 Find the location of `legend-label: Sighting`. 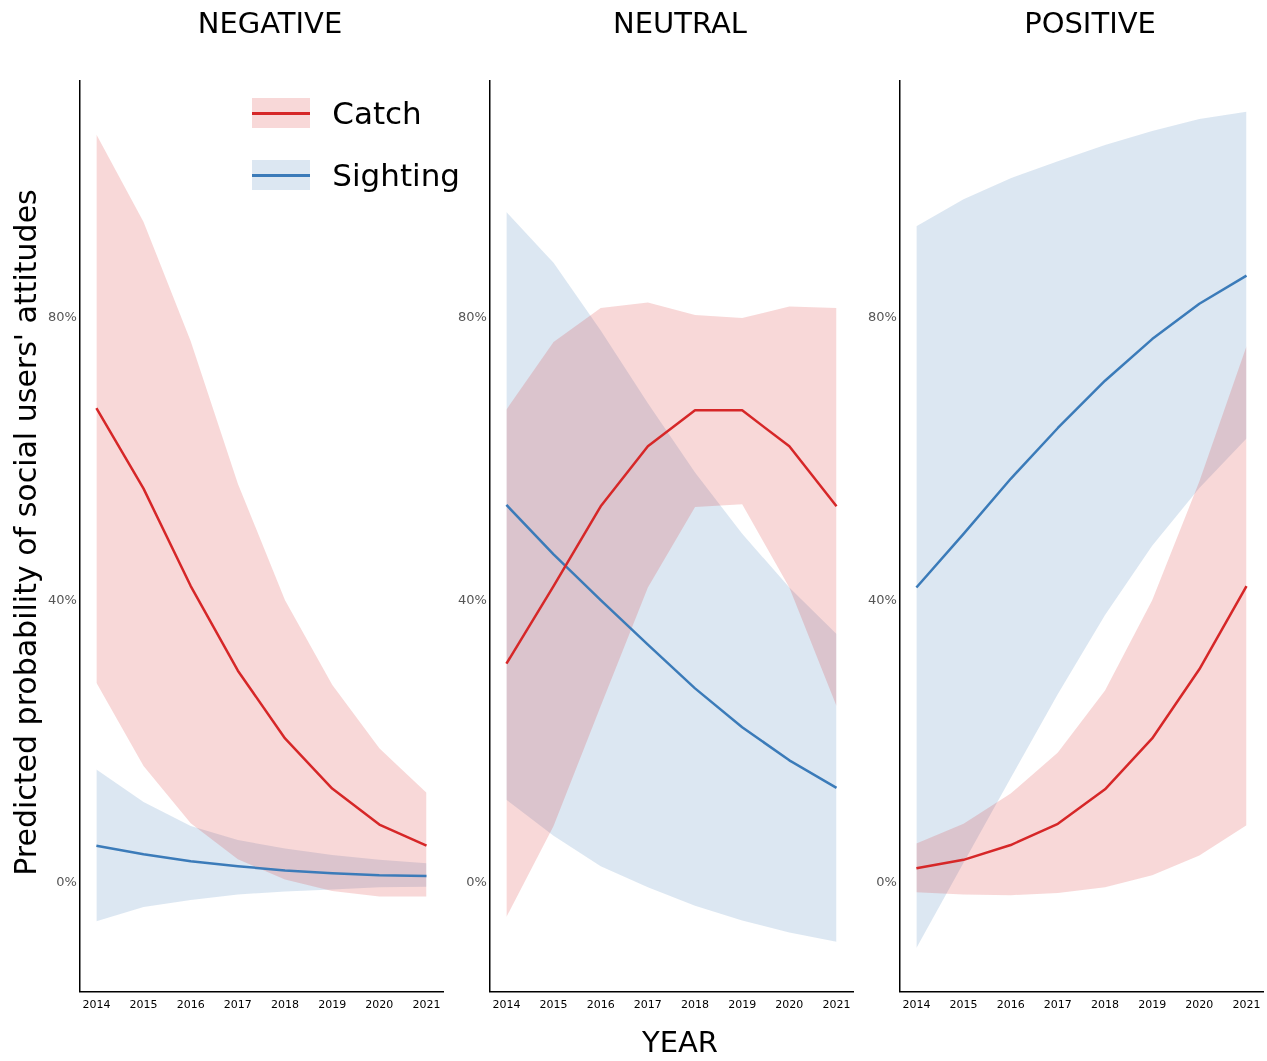

legend-label: Sighting is located at coordinates (396, 175).